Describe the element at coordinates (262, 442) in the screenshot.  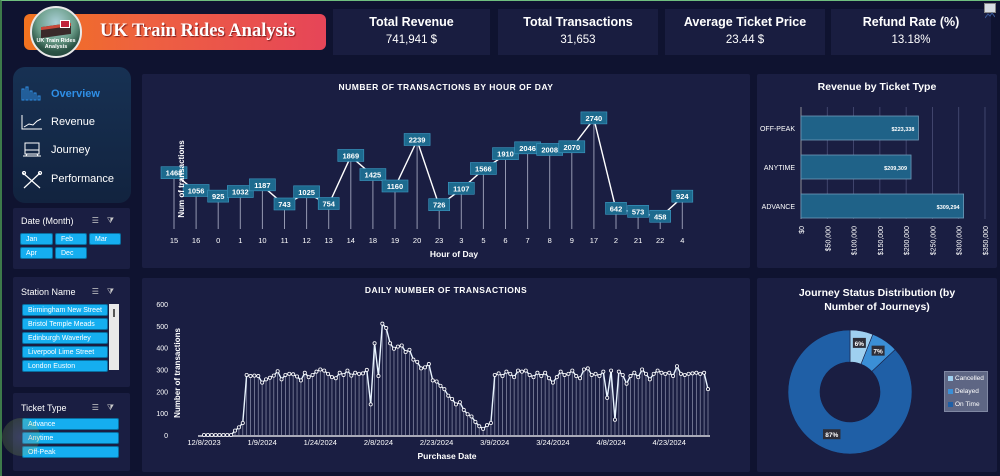
I see `x-tick-label: 1/9/2024` at that location.